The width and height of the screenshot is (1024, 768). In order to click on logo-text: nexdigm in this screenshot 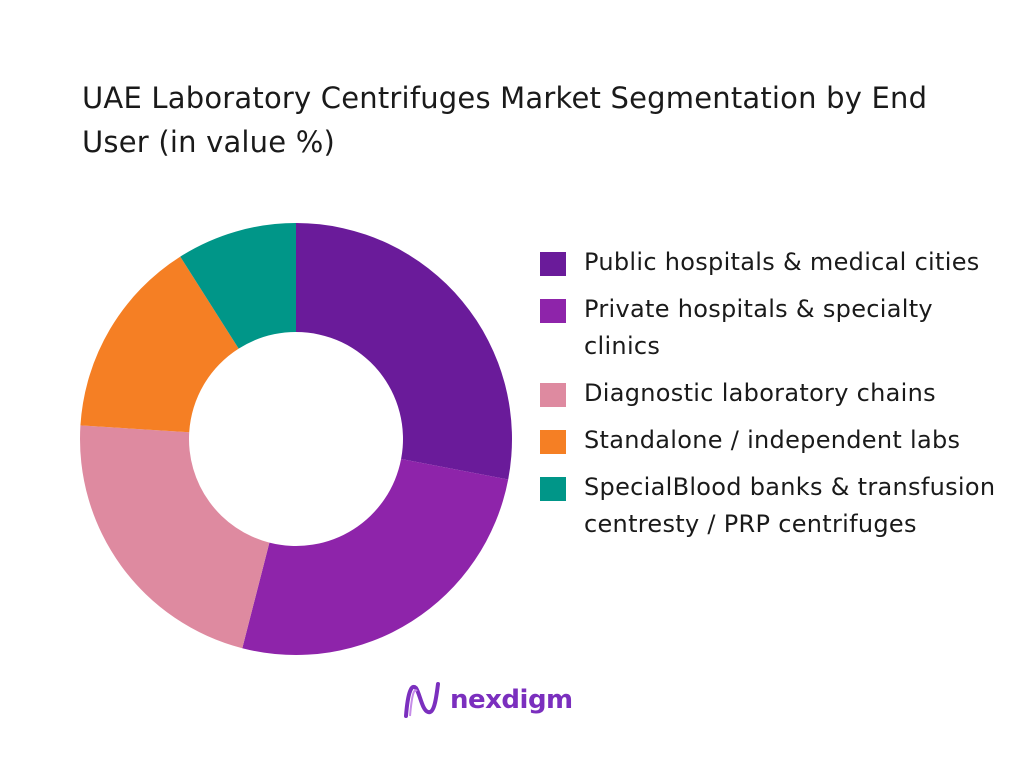, I will do `click(511, 700)`.